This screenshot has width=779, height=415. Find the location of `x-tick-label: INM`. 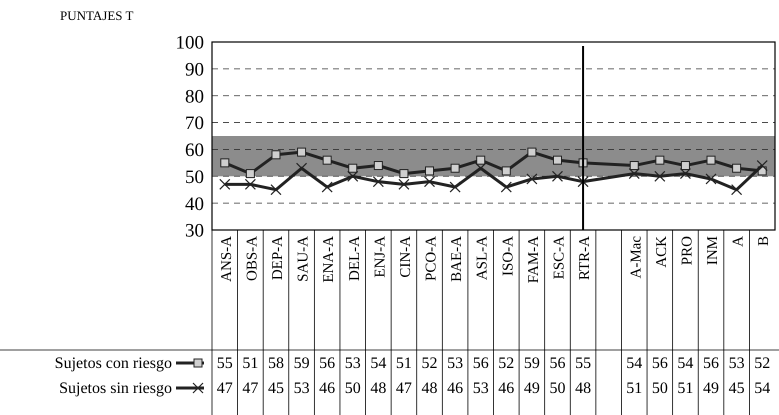

x-tick-label: INM is located at coordinates (713, 251).